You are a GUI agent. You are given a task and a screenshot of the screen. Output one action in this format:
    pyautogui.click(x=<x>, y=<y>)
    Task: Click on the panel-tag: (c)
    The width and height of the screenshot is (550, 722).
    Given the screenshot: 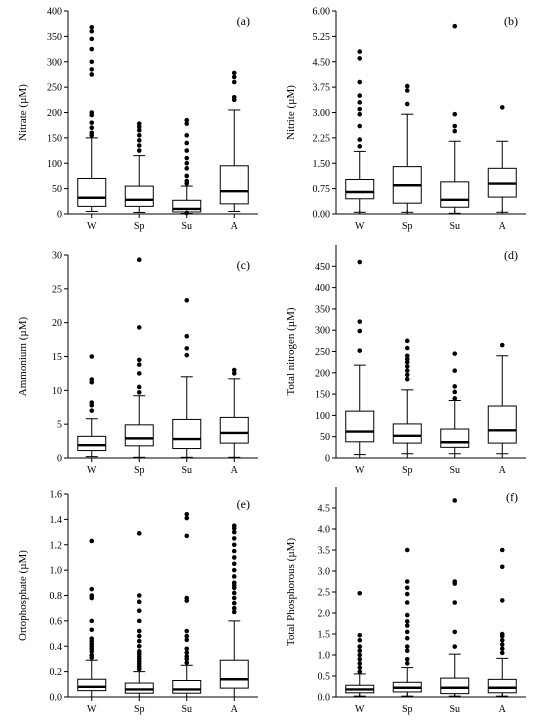 What is the action you would take?
    pyautogui.click(x=243, y=265)
    